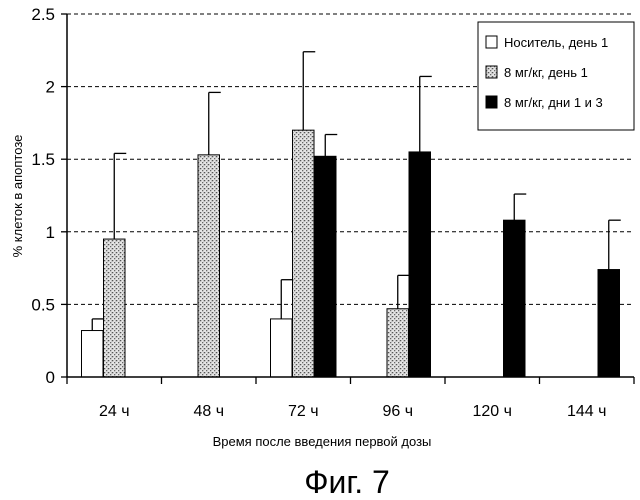 This screenshot has height=500, width=640. Describe the element at coordinates (556, 42) in the screenshot. I see `legend-label: Носитель, день 1` at that location.